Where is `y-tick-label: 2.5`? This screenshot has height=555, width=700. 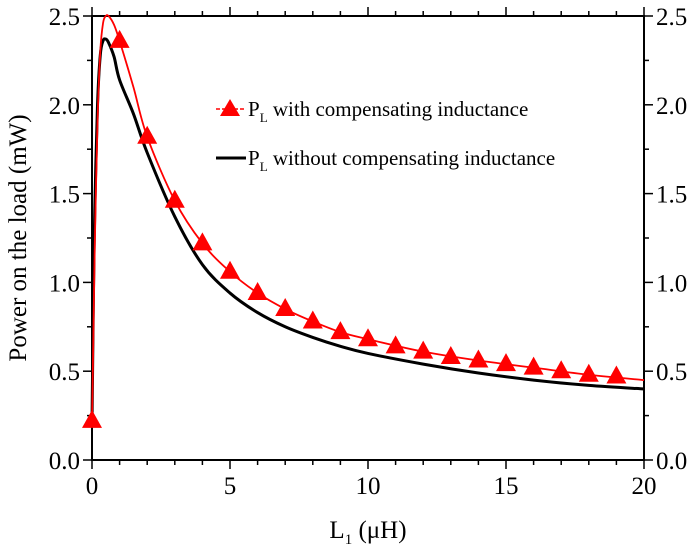
y-tick-label: 2.5 is located at coordinates (64, 17).